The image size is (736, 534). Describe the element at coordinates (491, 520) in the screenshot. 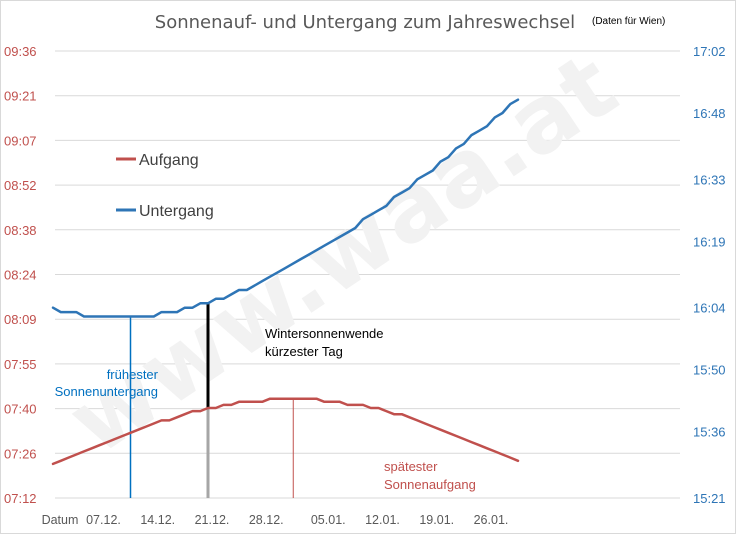

I see `x-tick-label: 26.01.` at that location.